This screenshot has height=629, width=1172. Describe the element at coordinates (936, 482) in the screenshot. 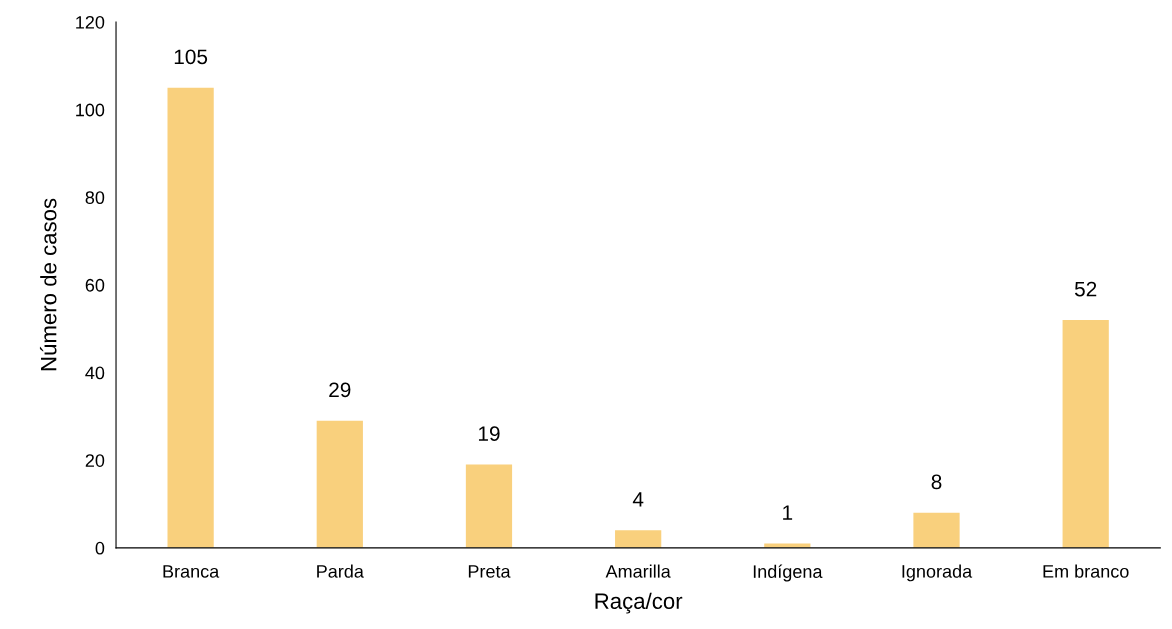

I see `data-label: 8` at that location.